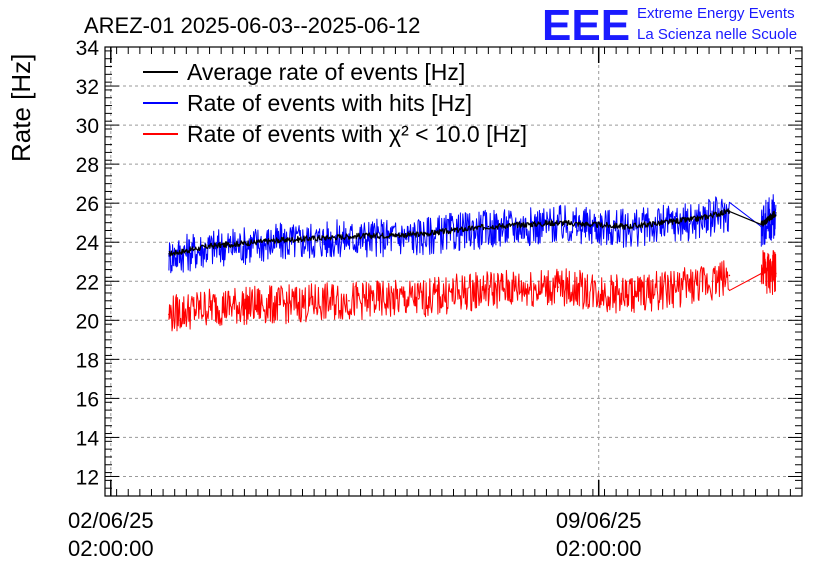 This screenshot has width=836, height=572. What do you see at coordinates (87, 165) in the screenshot?
I see `y-tick-label: 28` at bounding box center [87, 165].